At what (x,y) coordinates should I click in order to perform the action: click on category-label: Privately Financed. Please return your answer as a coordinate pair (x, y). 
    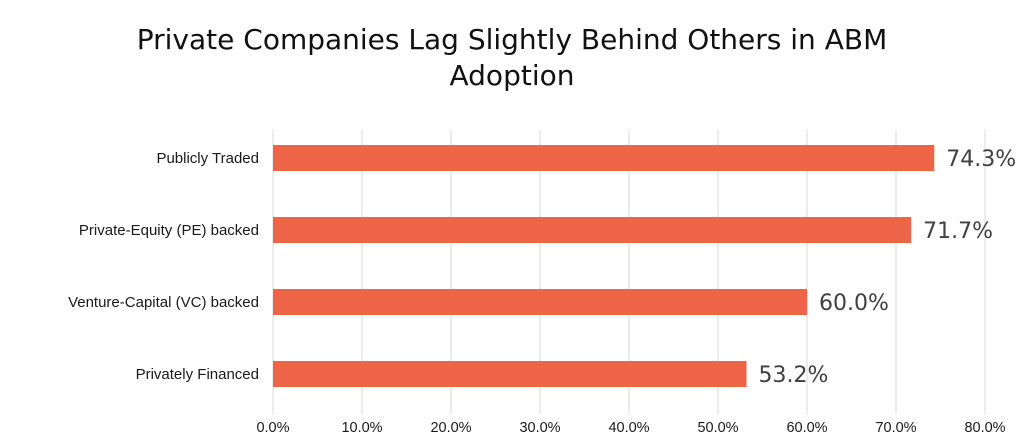
    Looking at the image, I should click on (197, 374).